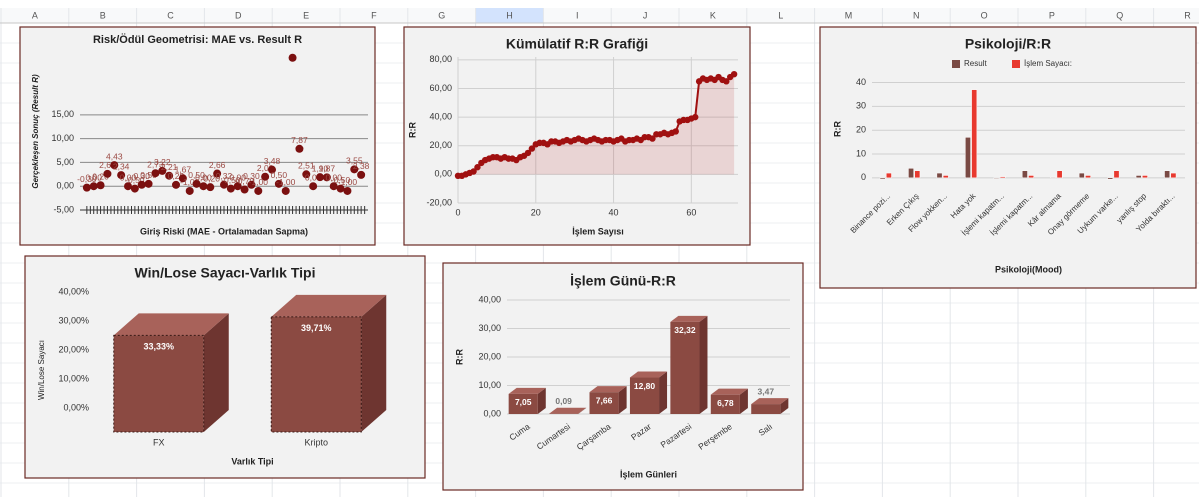 The height and width of the screenshot is (497, 1199). I want to click on column-header: K, so click(713, 15).